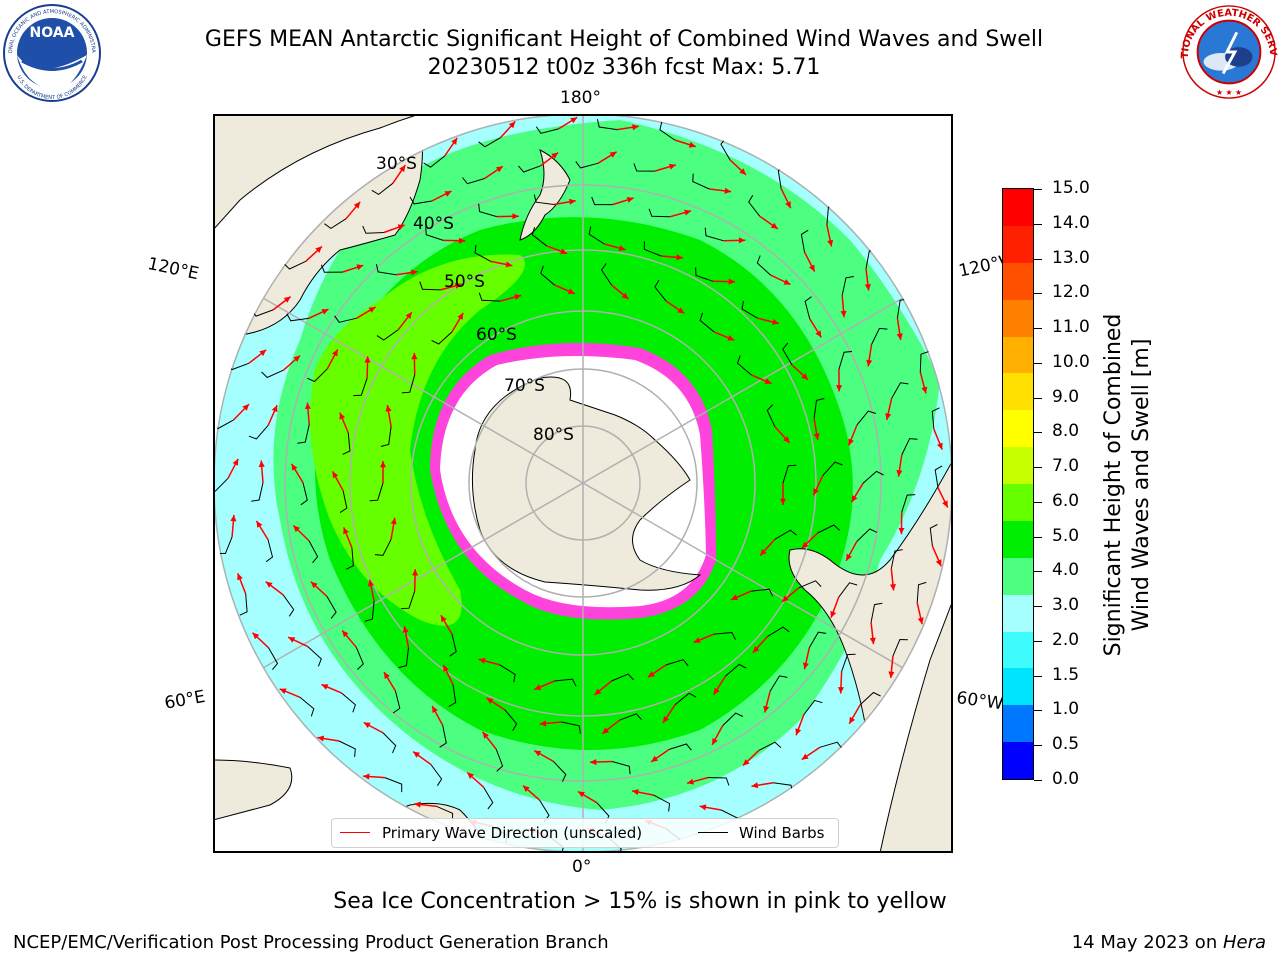 The width and height of the screenshot is (1280, 960). I want to click on colorbar-tick-label: 1.5, so click(1066, 674).